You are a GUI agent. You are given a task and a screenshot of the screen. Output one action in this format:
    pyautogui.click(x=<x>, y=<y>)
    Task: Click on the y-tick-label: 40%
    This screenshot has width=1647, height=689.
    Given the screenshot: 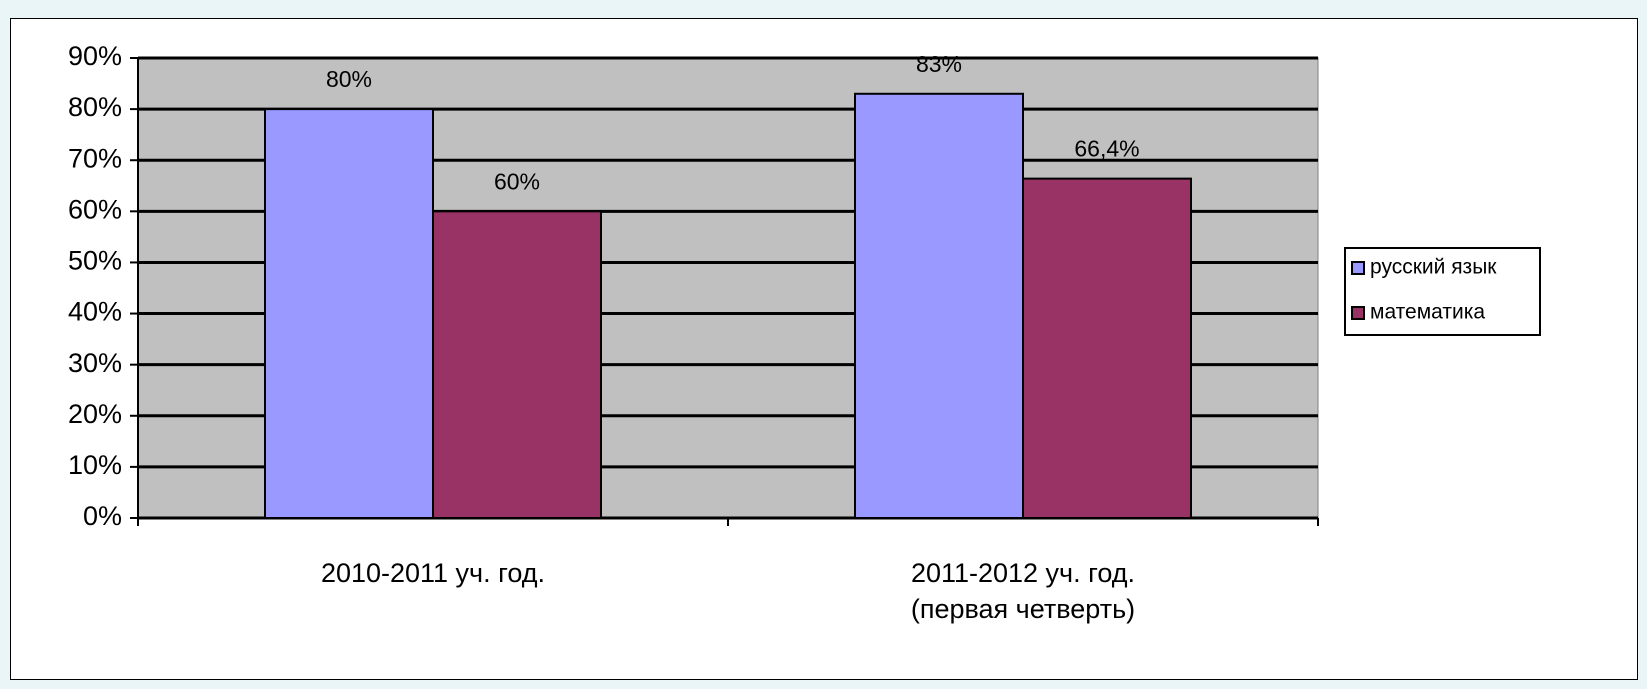 What is the action you would take?
    pyautogui.click(x=95, y=312)
    